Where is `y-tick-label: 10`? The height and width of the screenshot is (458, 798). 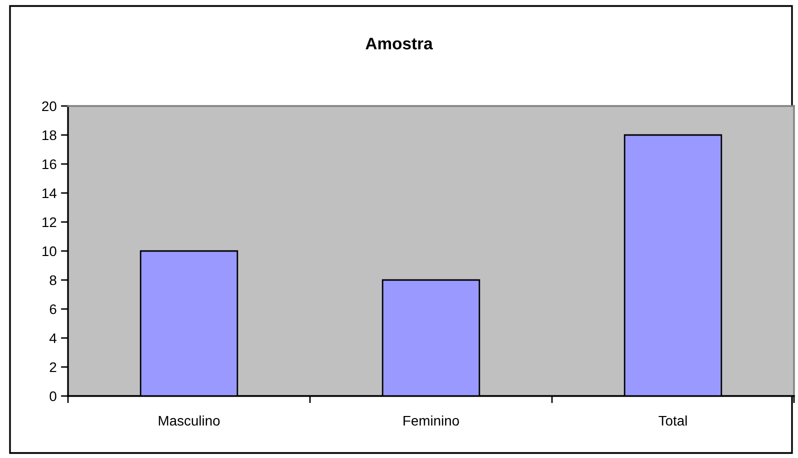 y-tick-label: 10 is located at coordinates (49, 251).